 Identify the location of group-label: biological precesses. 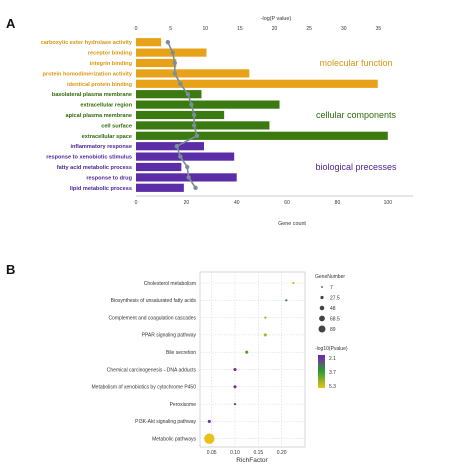
(356, 167).